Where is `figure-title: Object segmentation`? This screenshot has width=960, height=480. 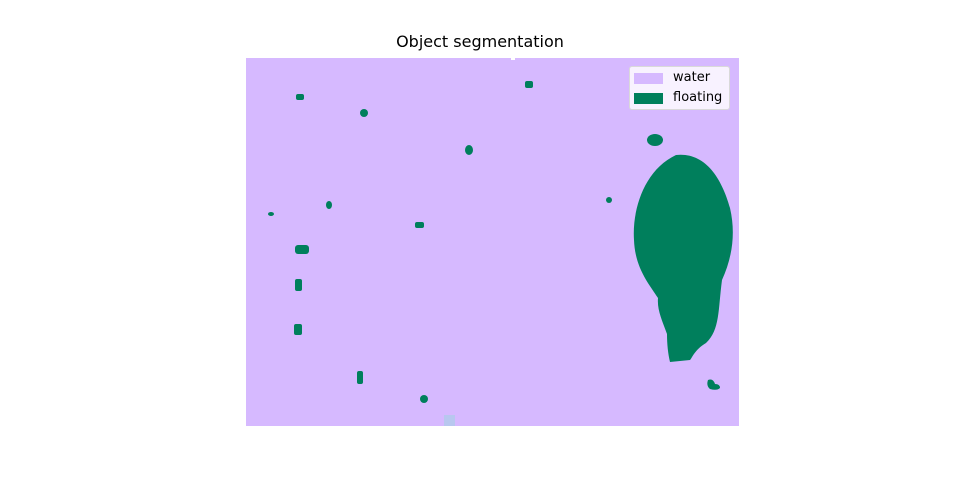
figure-title: Object segmentation is located at coordinates (480, 41).